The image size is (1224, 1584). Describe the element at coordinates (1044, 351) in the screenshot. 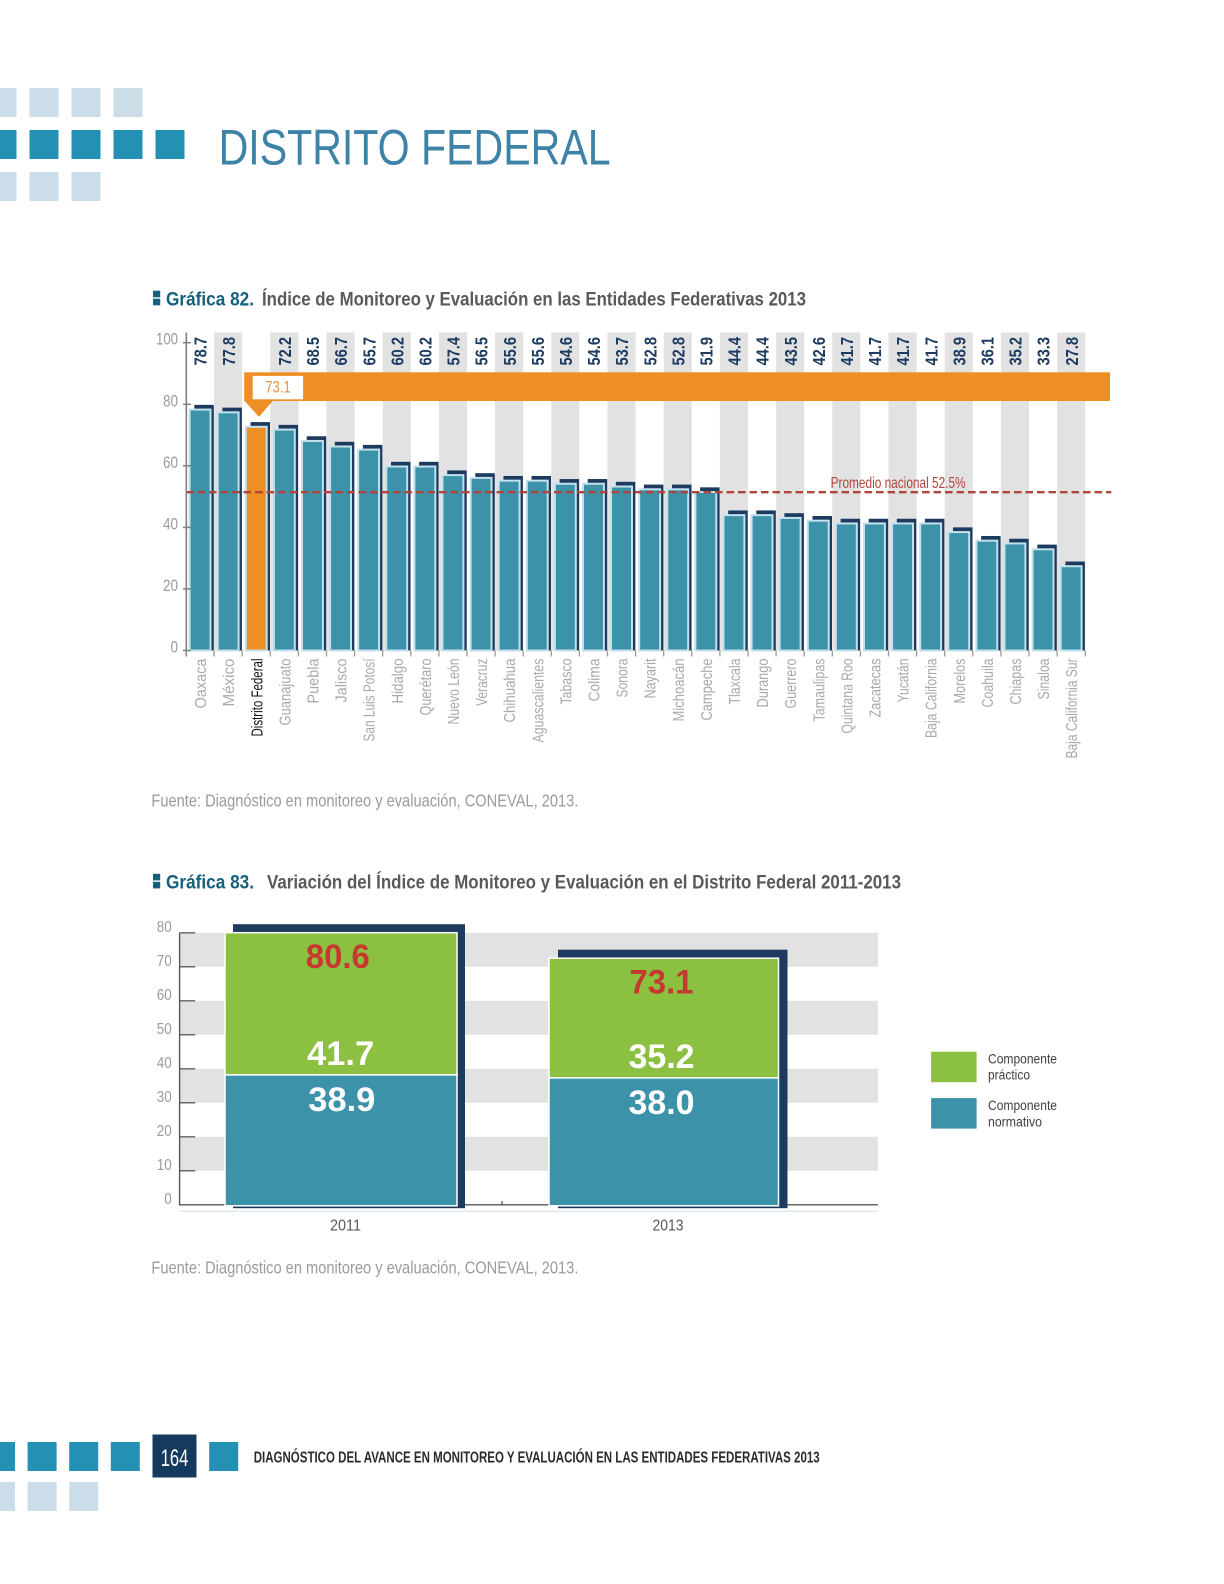

I see `svg-text: 33.3` at that location.